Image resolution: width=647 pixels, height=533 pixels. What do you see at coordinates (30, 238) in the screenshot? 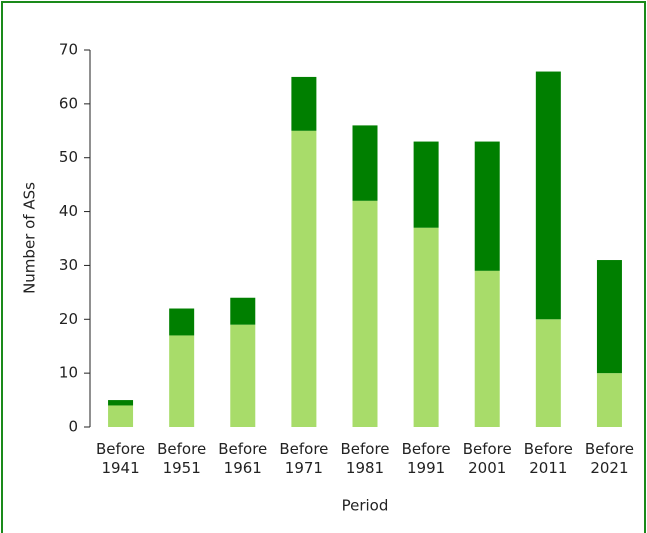
I see `y-axis-label: Number of ASs` at bounding box center [30, 238].